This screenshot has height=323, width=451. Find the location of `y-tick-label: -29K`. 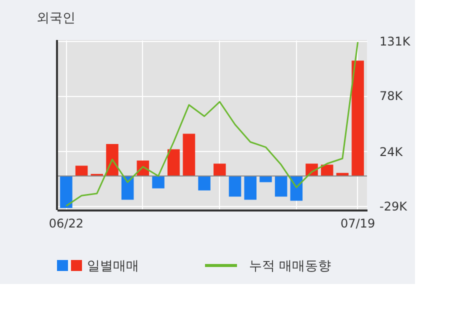

y-tick-label: -29K is located at coordinates (394, 206).